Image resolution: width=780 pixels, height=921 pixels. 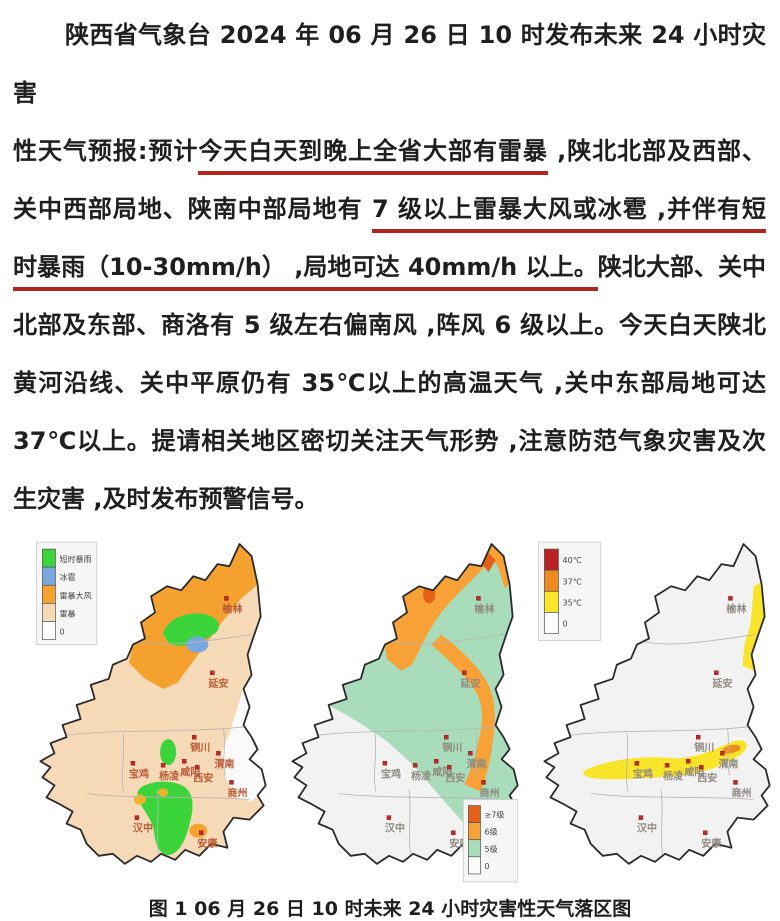 I want to click on text-segment: 生灾害 ,及时发布预警信号。, so click(x=166, y=499).